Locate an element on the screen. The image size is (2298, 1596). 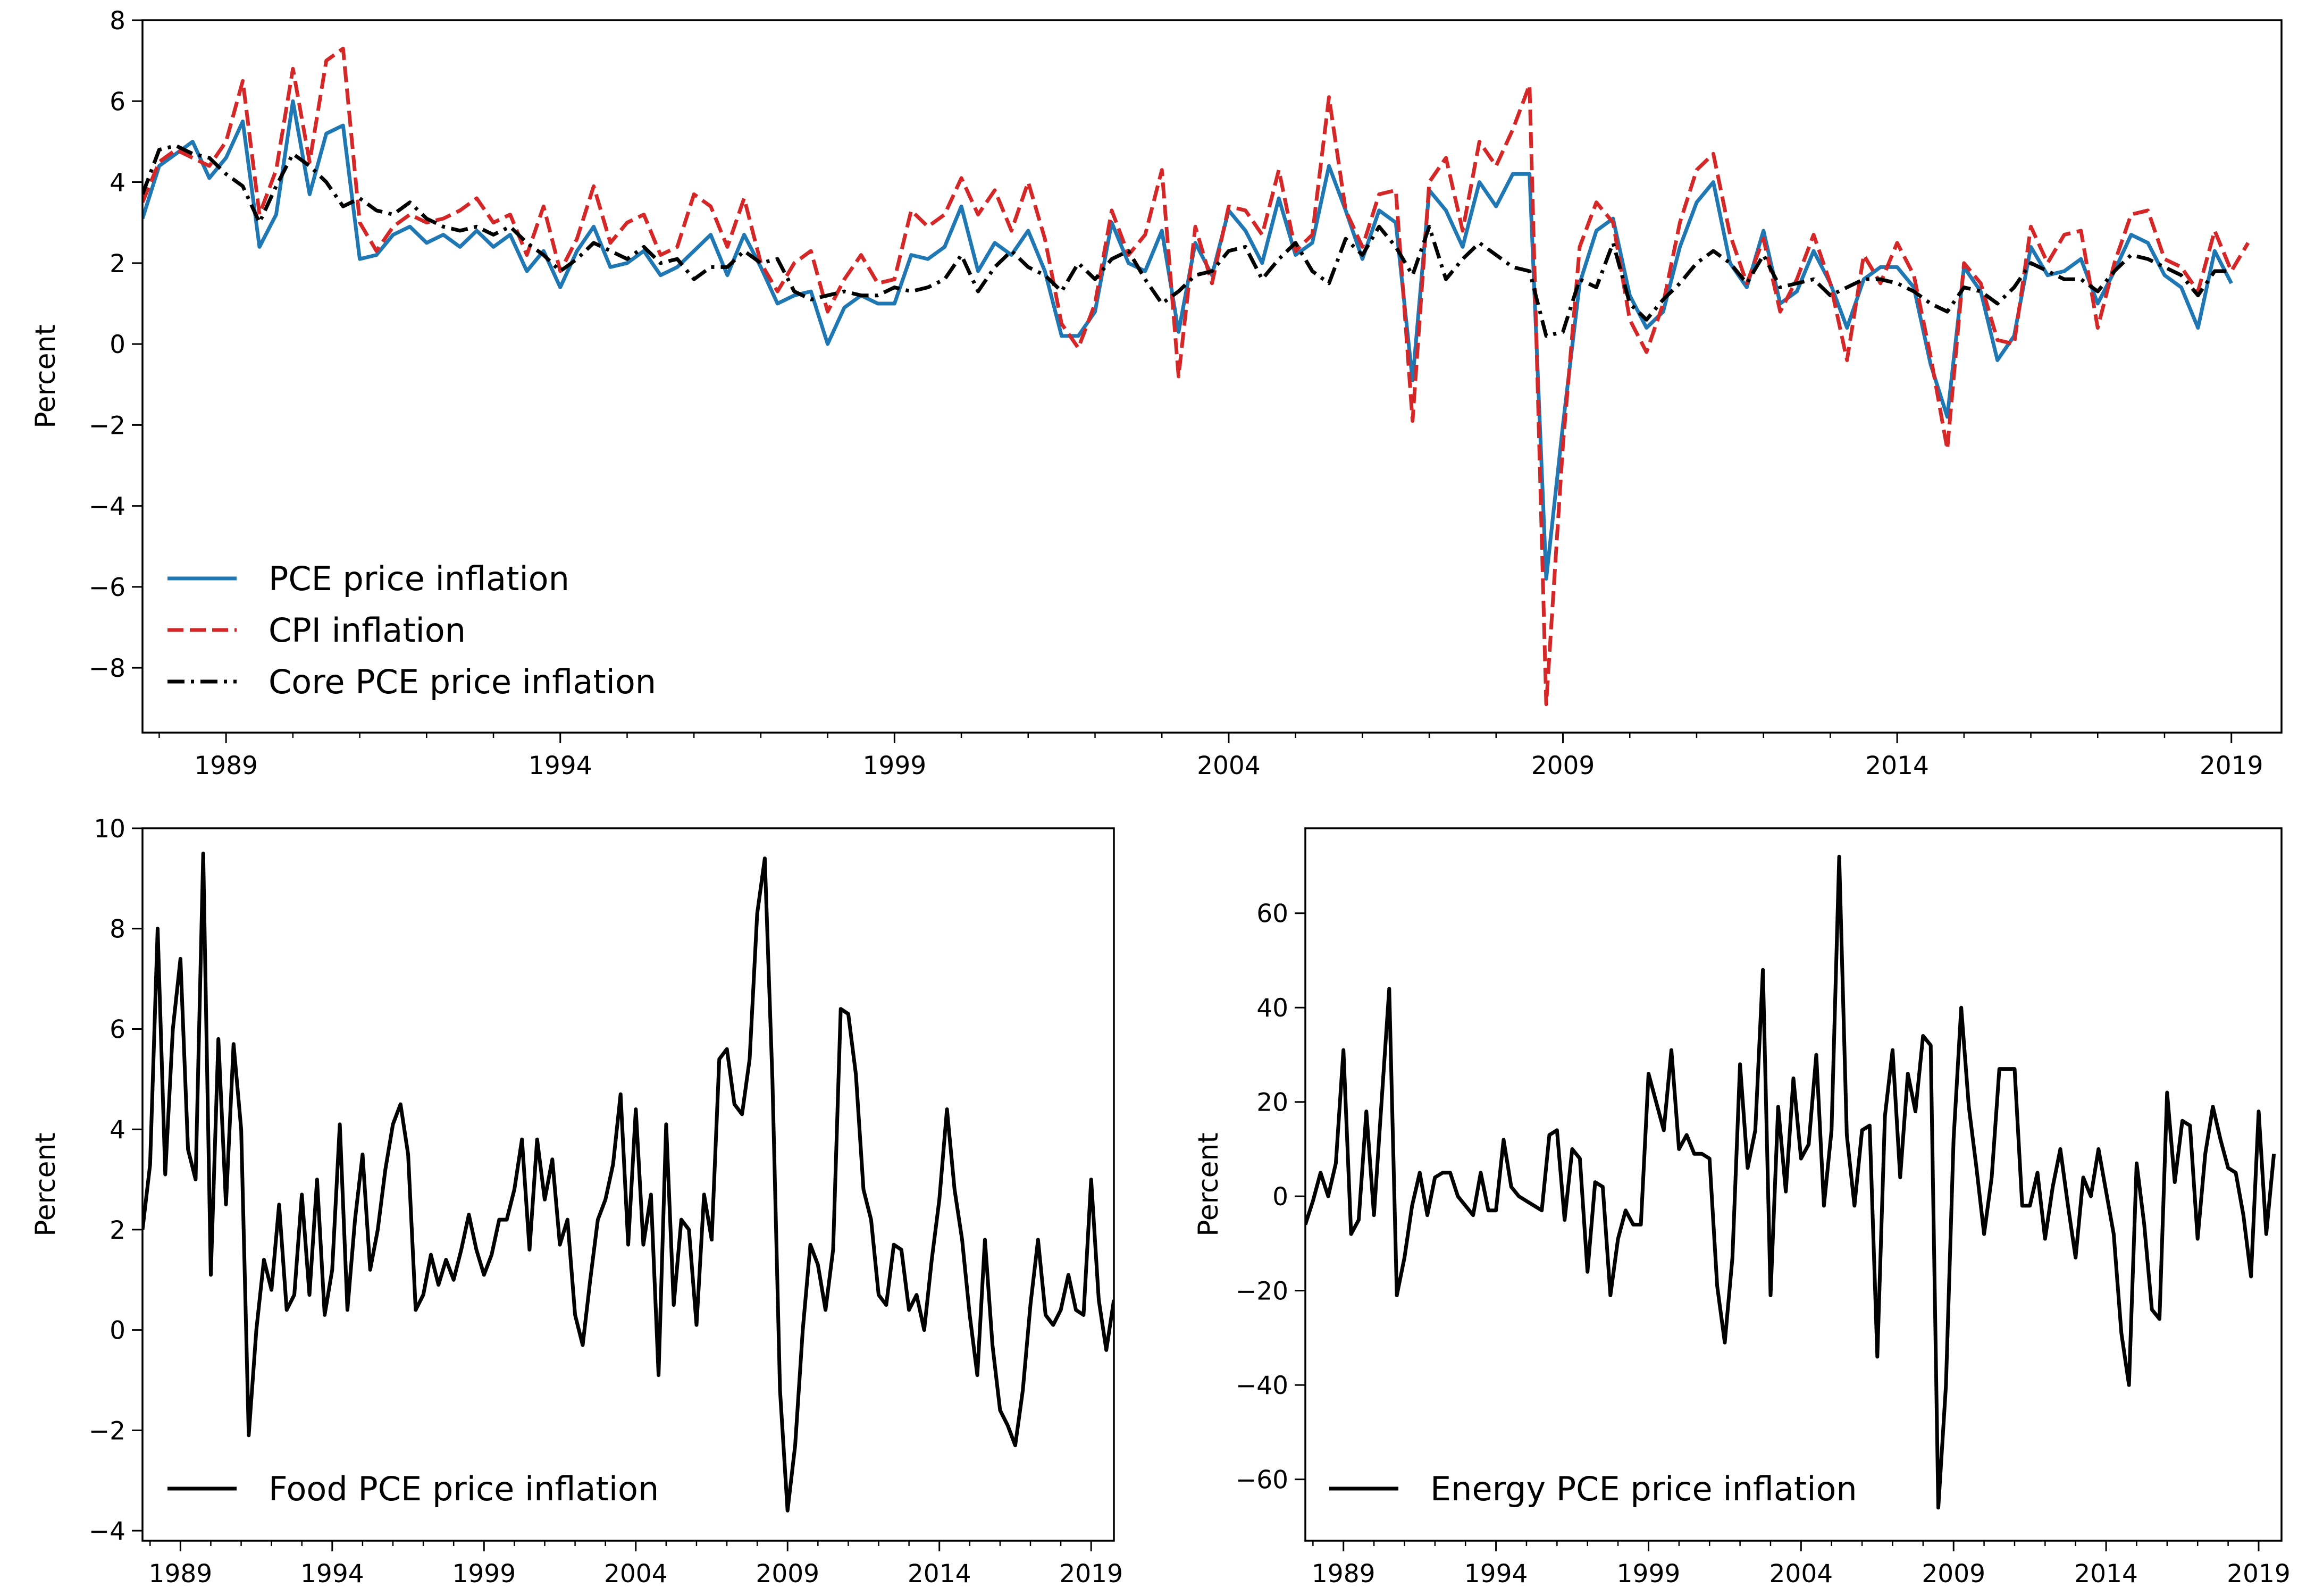
energy-x-tick-label: 1999 is located at coordinates (1649, 1574).